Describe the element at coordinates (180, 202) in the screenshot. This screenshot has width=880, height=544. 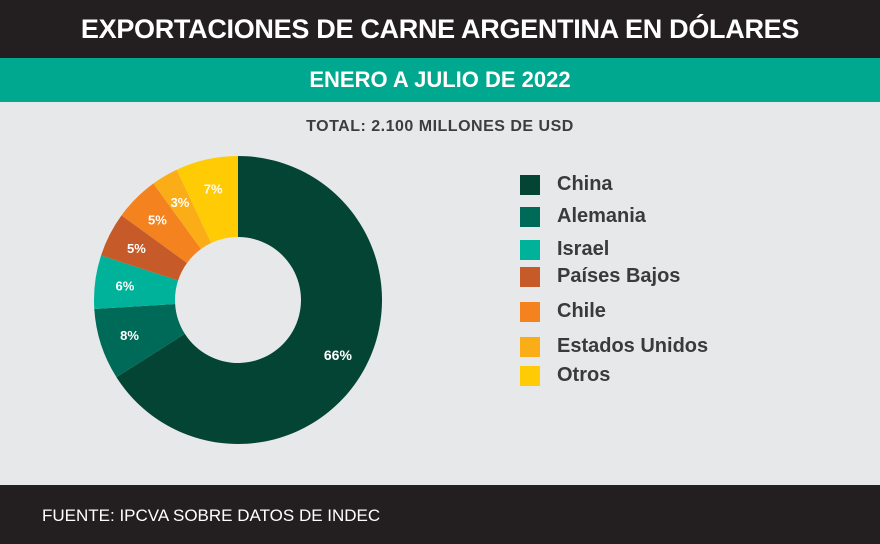
I see `data-label-estados-unidos: 3%` at that location.